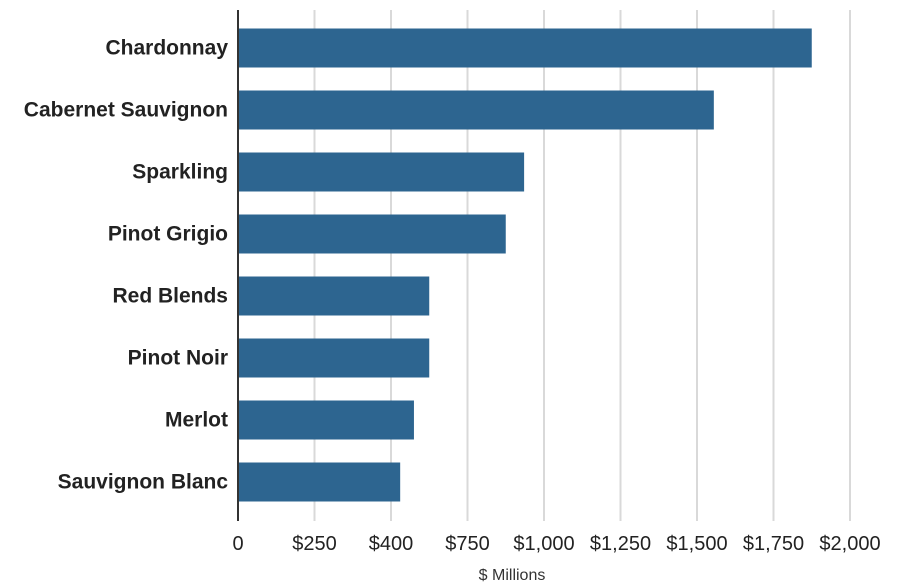  I want to click on bar-merlot, so click(326, 420).